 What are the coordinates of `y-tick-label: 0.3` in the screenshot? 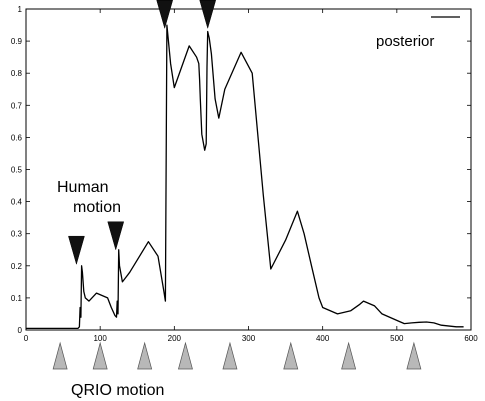 It's located at (17, 234).